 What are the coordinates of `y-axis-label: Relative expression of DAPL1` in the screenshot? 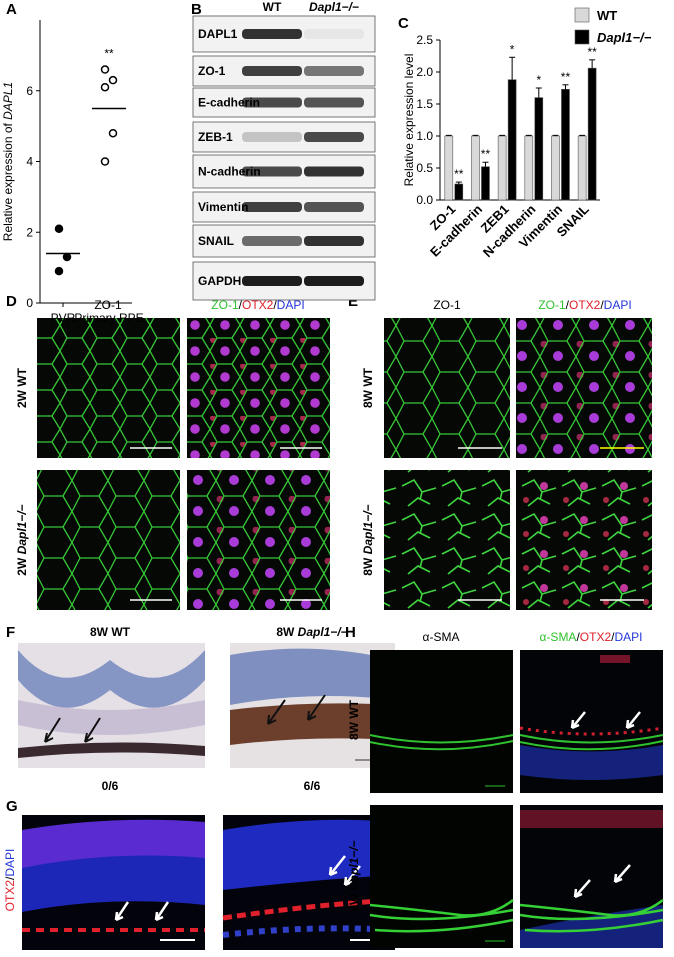 It's located at (8, 161).